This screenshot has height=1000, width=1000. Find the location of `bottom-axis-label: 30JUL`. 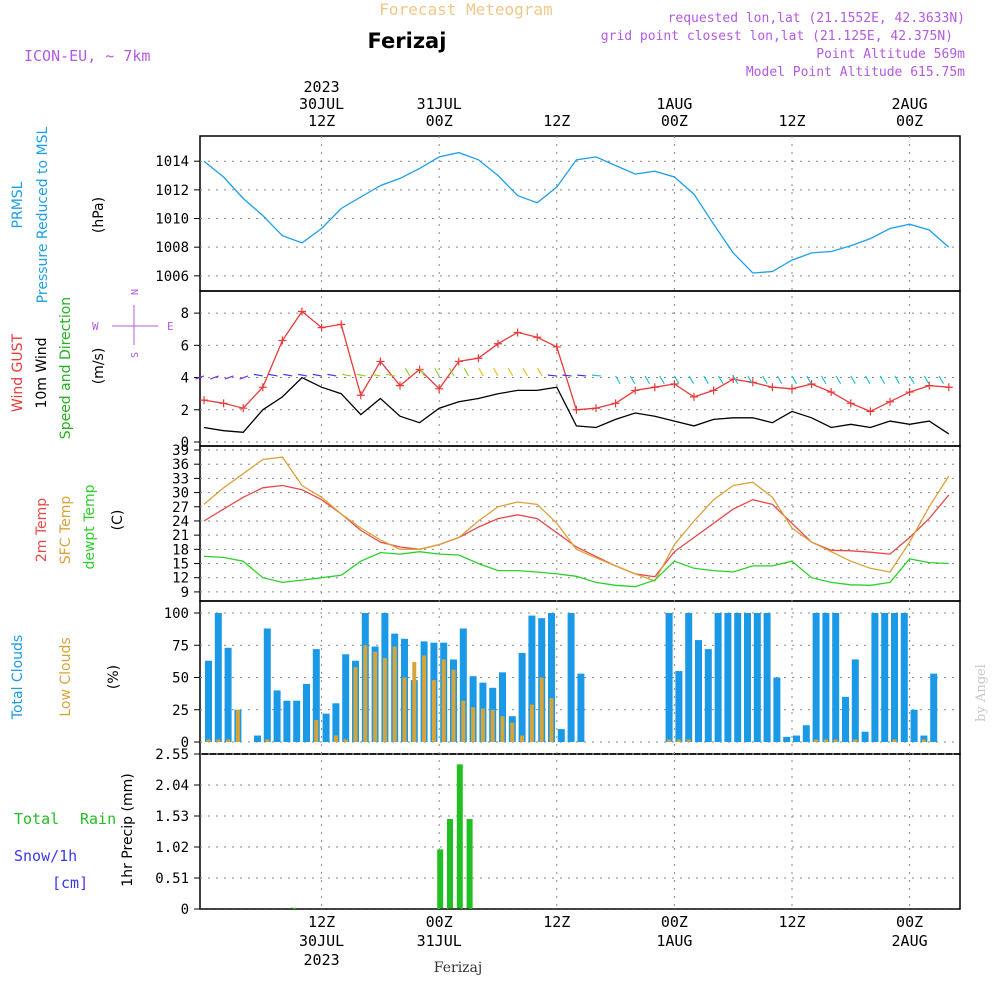

bottom-axis-label: 30JUL is located at coordinates (321, 941).